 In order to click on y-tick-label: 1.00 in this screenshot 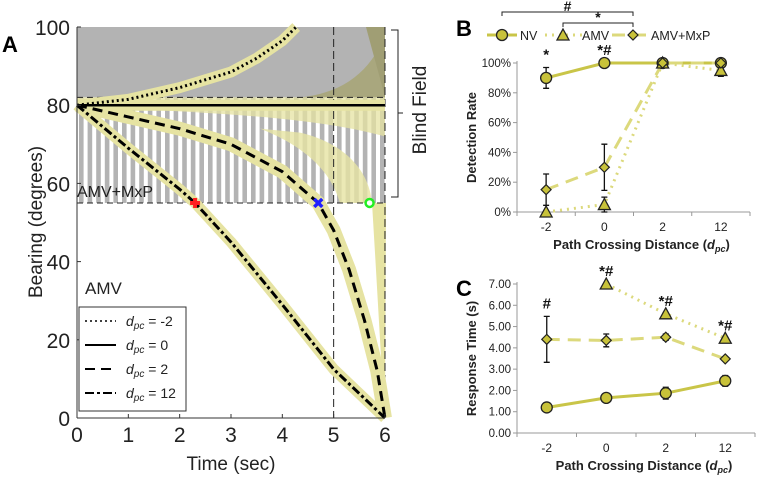, I will do `click(500, 413)`.